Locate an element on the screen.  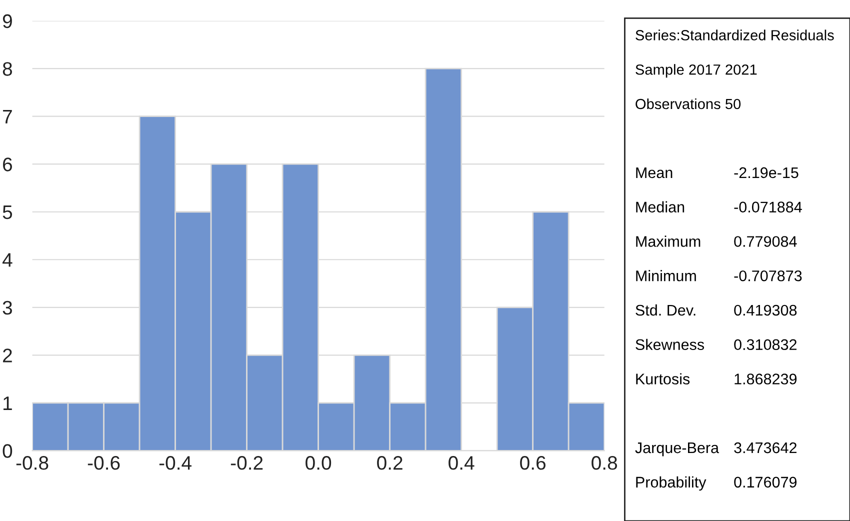
x-tick-label: 0.4 is located at coordinates (461, 463).